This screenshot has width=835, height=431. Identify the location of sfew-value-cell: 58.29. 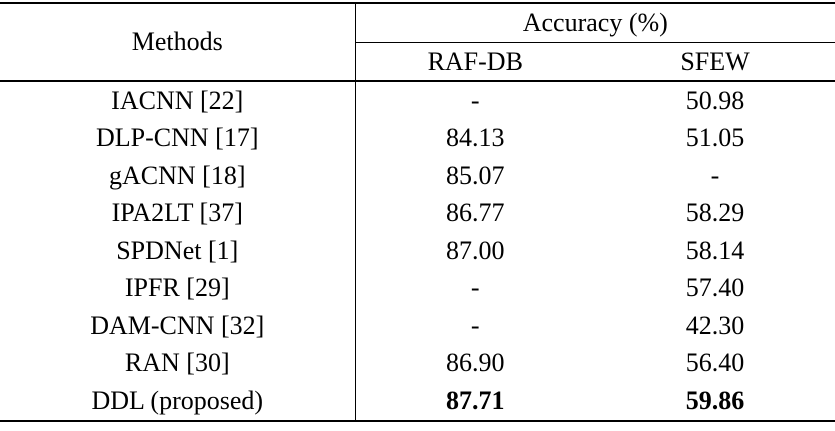
(715, 213).